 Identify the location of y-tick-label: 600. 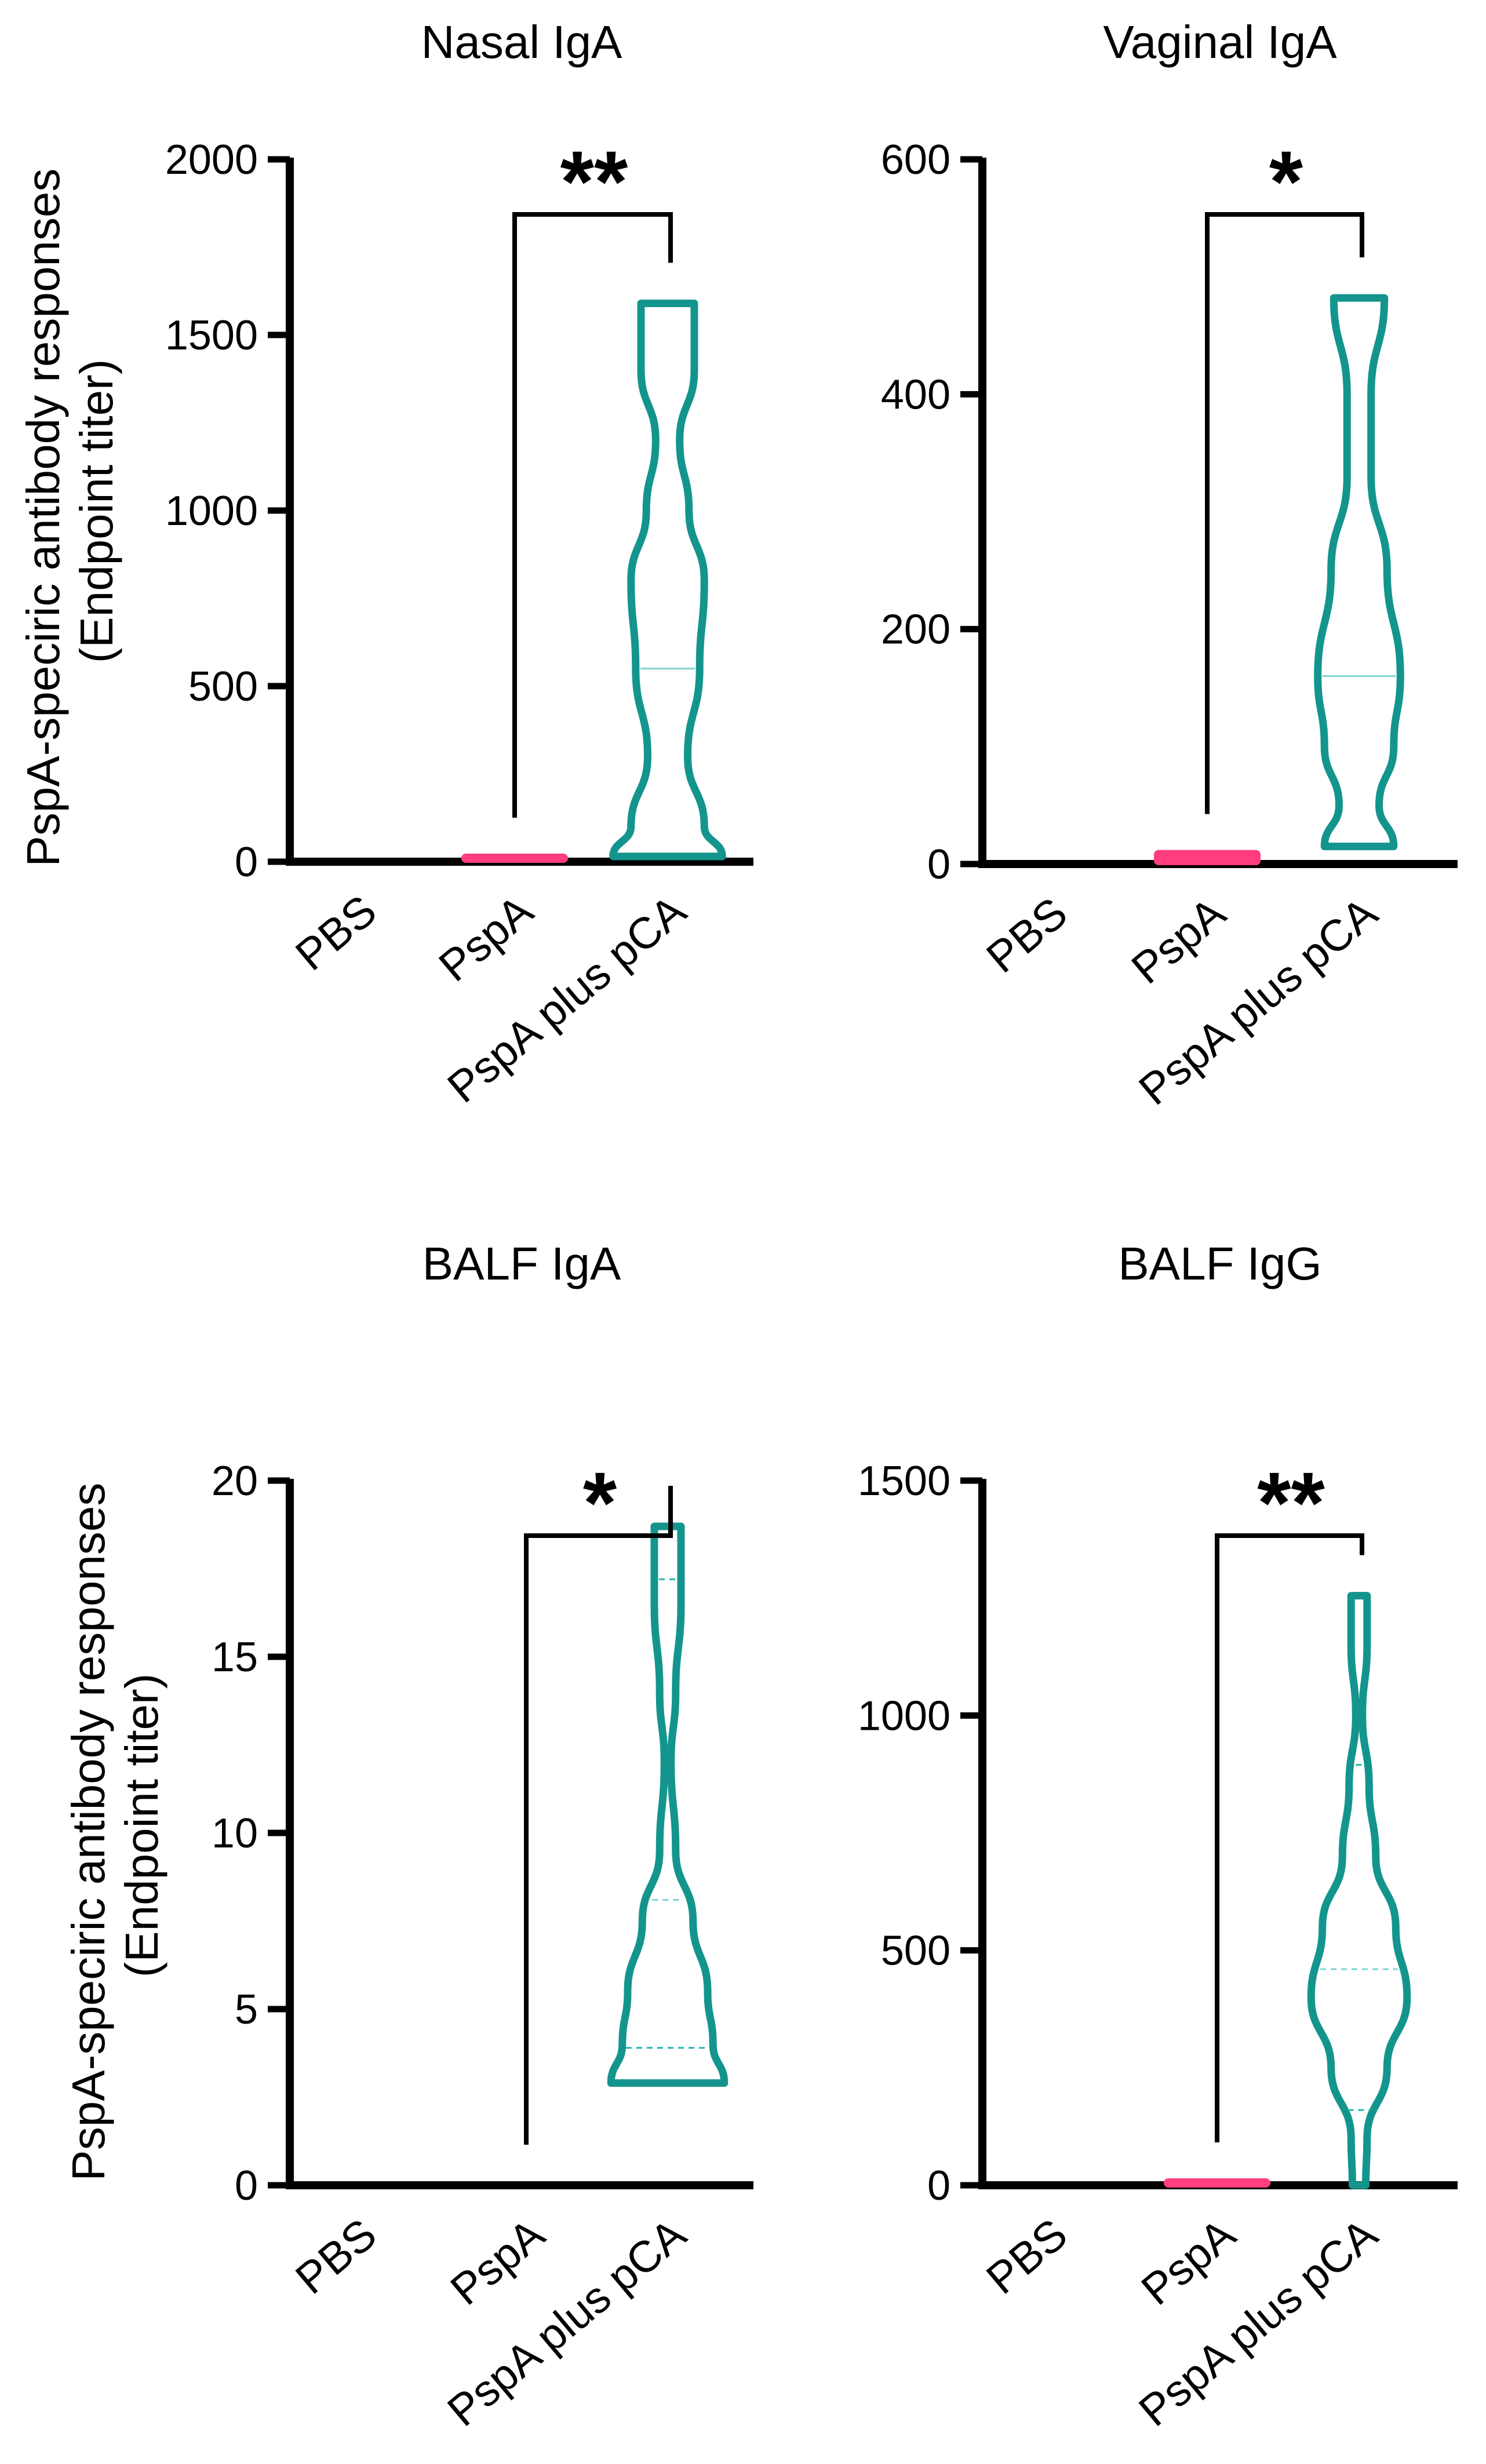
(915, 160).